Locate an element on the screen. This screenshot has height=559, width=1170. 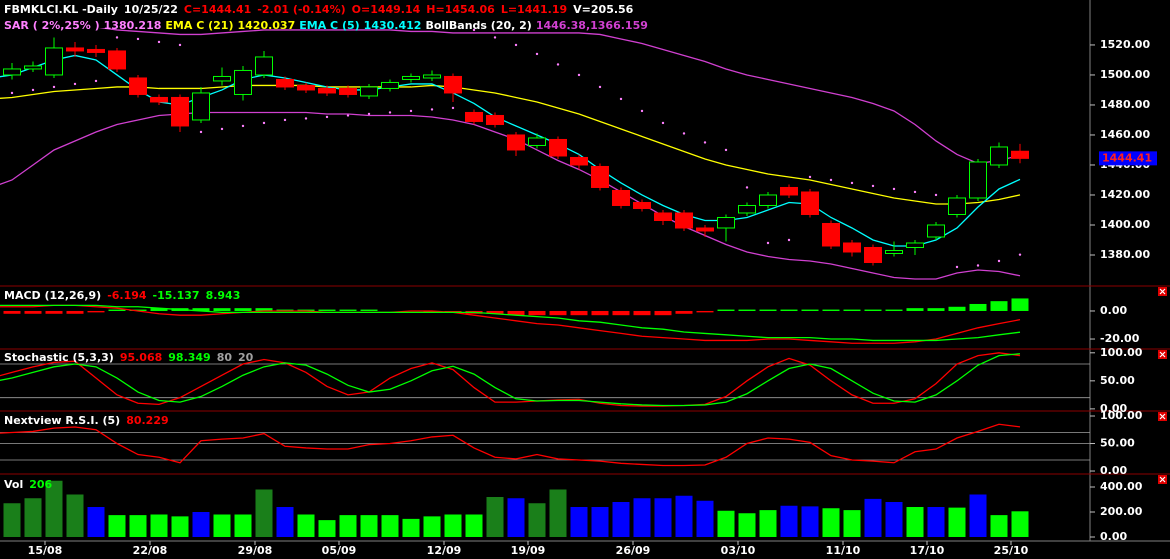
y-tick-label: 1480.00 is located at coordinates (1125, 104).